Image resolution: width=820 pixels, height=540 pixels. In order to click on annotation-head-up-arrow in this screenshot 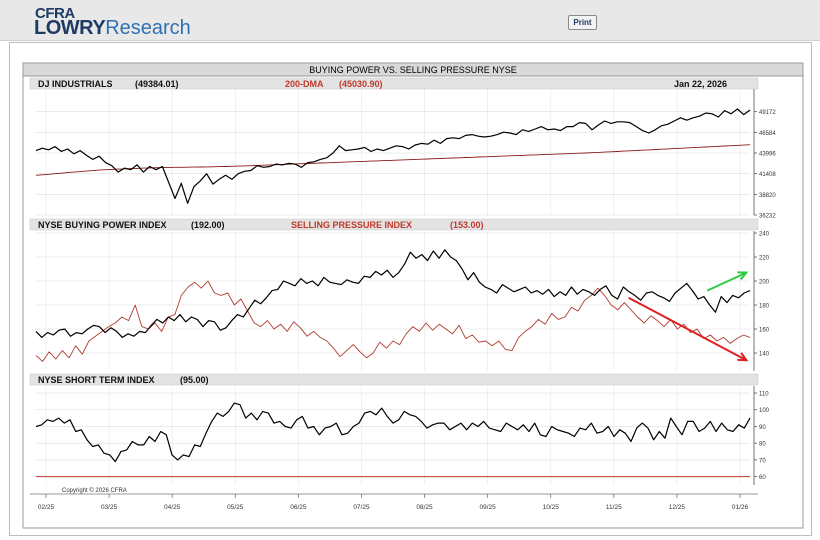, I will do `click(743, 276)`.